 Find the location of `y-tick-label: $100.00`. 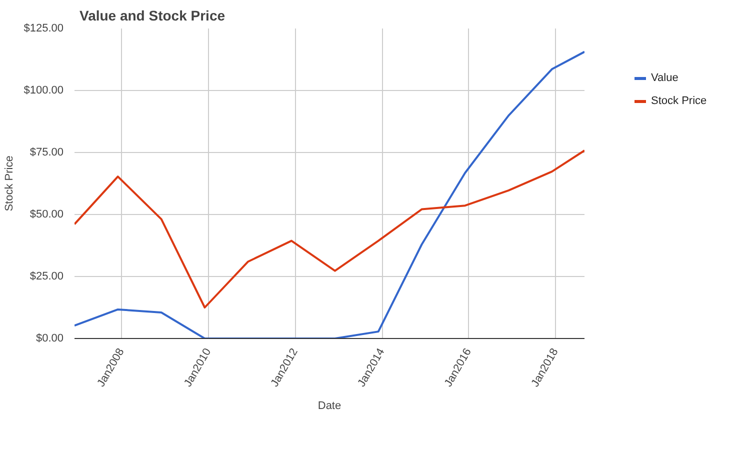

y-tick-label: $100.00 is located at coordinates (44, 90).